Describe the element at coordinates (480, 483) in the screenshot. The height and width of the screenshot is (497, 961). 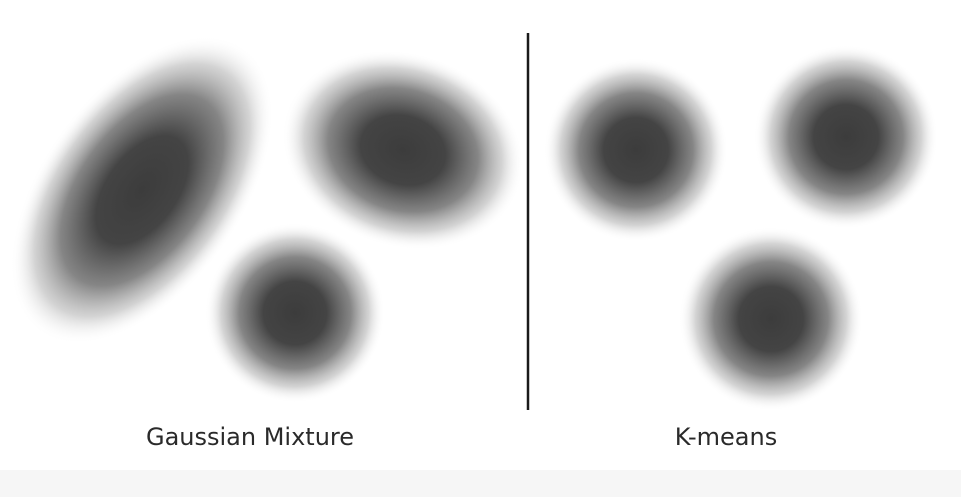
I see `bottom-band` at that location.